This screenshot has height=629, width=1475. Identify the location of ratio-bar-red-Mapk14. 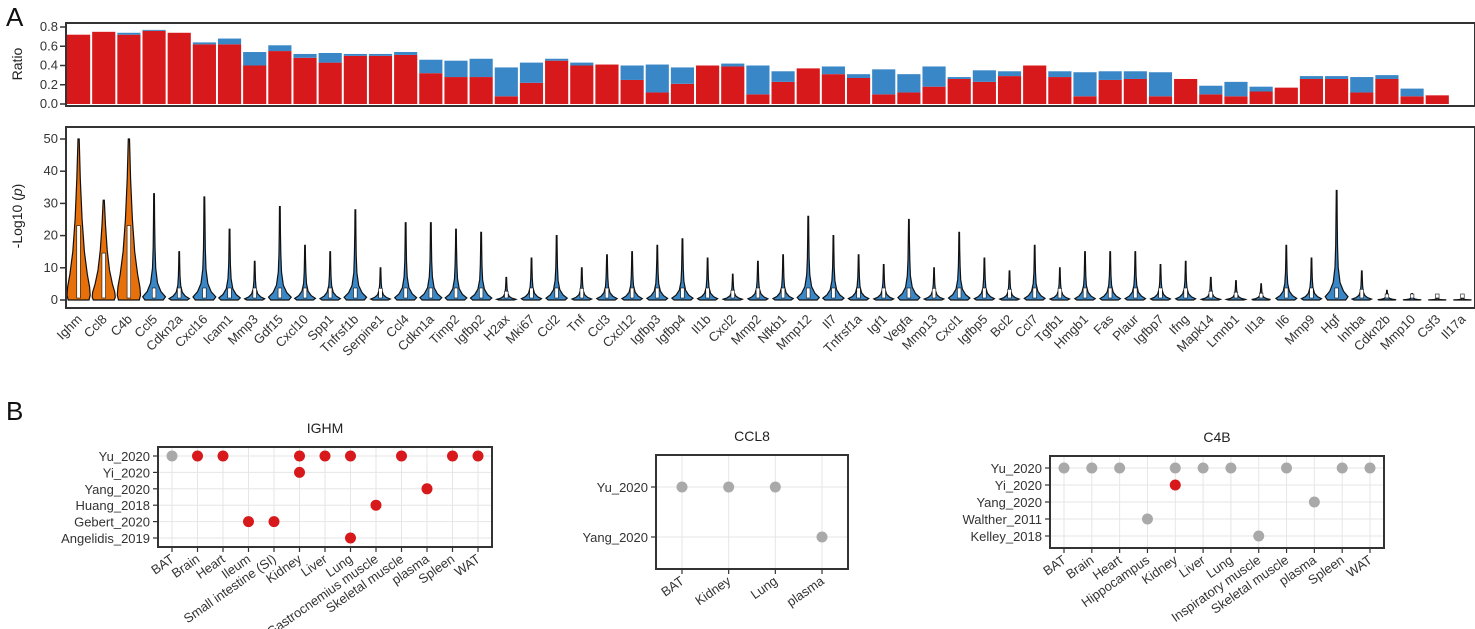
(1211, 99).